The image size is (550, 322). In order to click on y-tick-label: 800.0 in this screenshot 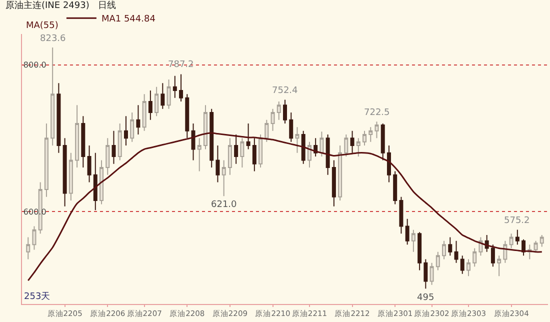, I will do `click(34, 65)`.